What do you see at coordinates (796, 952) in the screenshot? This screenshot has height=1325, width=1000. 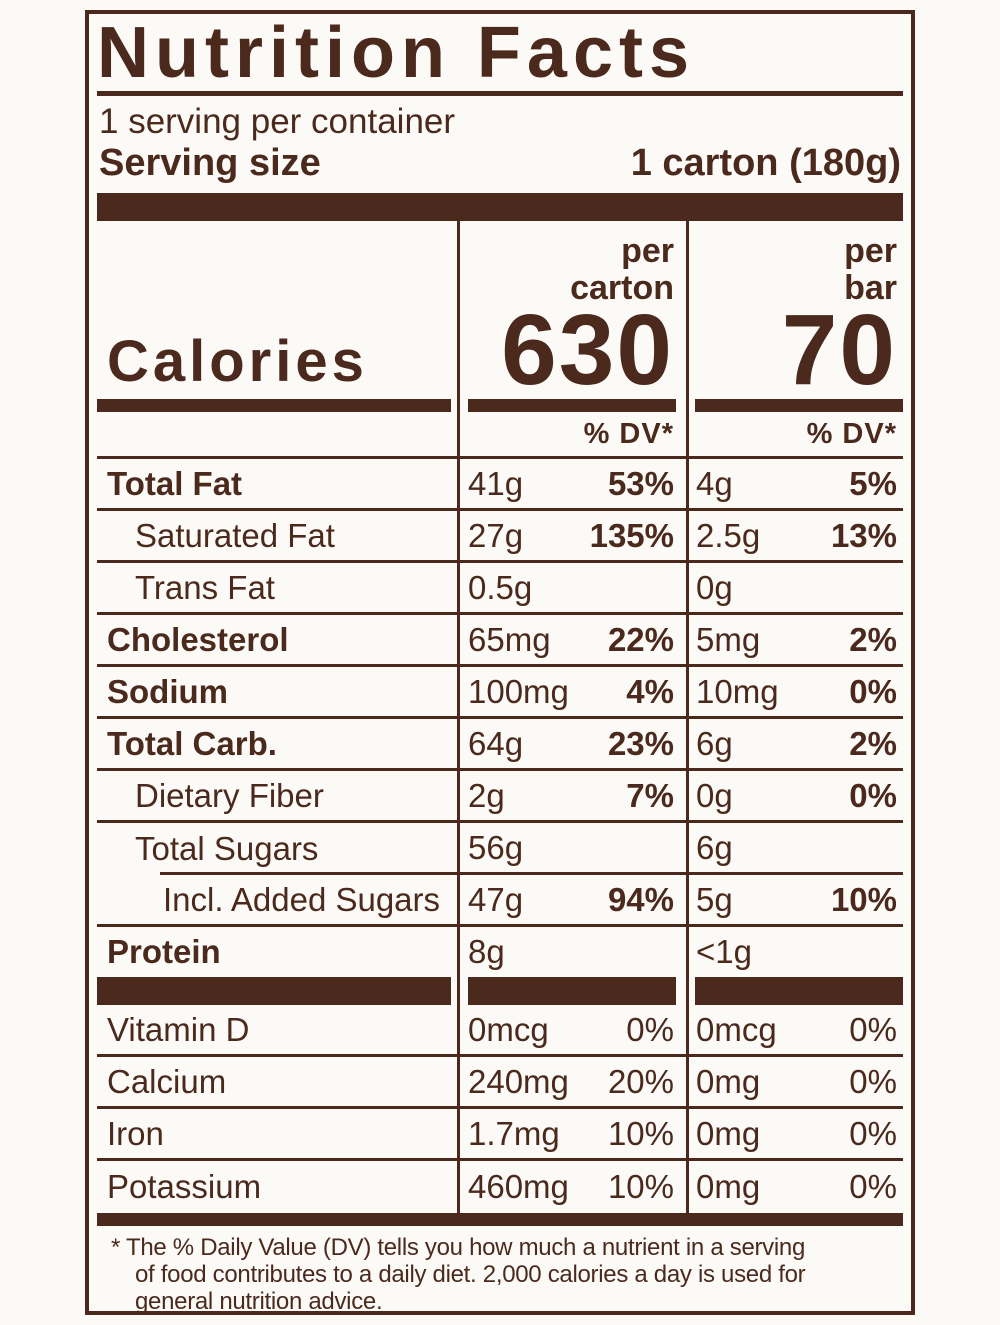 I see `nutrient-value-cell: <1g` at bounding box center [796, 952].